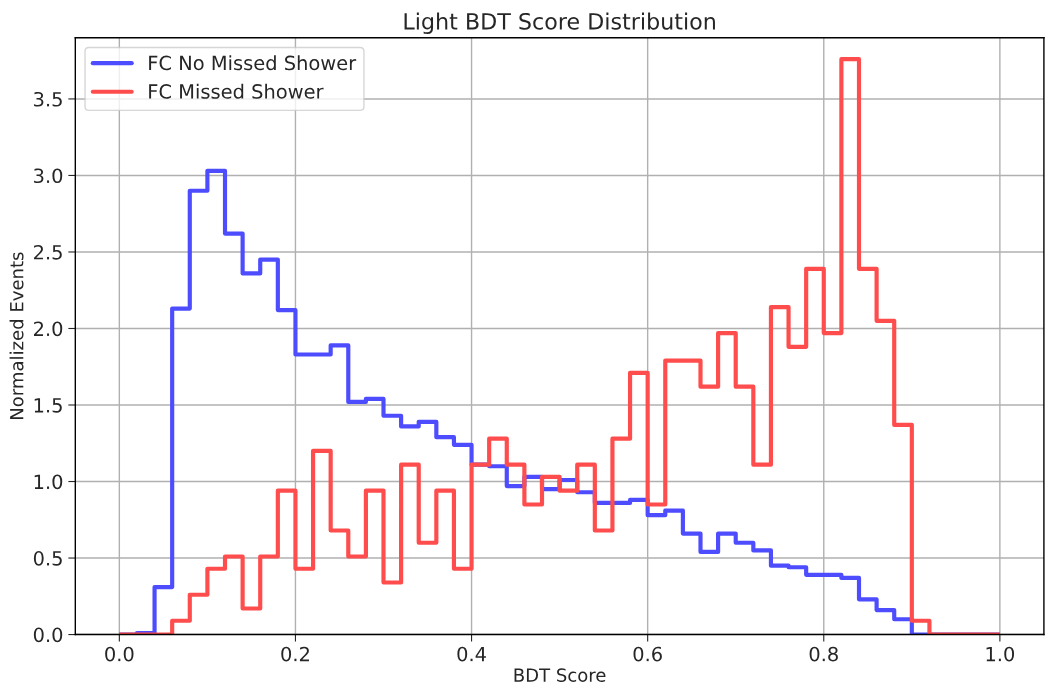 This screenshot has width=1046, height=686. What do you see at coordinates (236, 91) in the screenshot?
I see `legend-label: FC Missed Shower` at bounding box center [236, 91].